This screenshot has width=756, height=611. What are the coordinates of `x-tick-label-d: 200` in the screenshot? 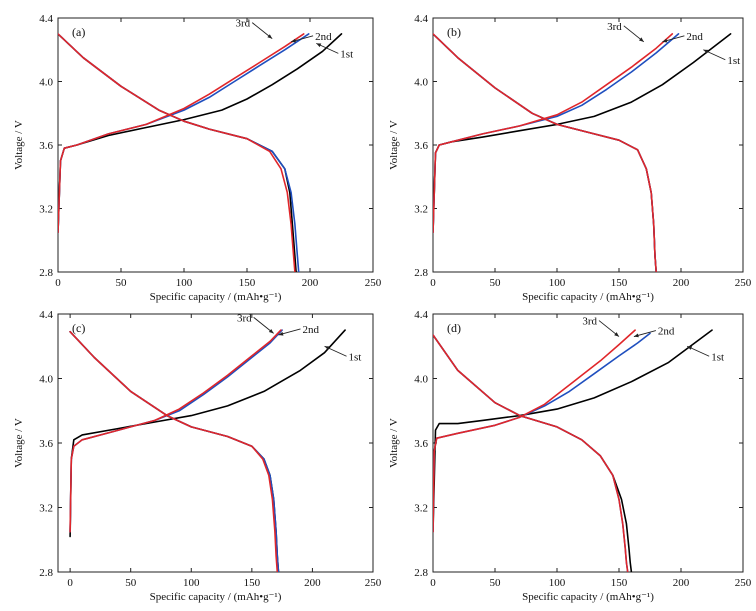 It's located at (681, 583).